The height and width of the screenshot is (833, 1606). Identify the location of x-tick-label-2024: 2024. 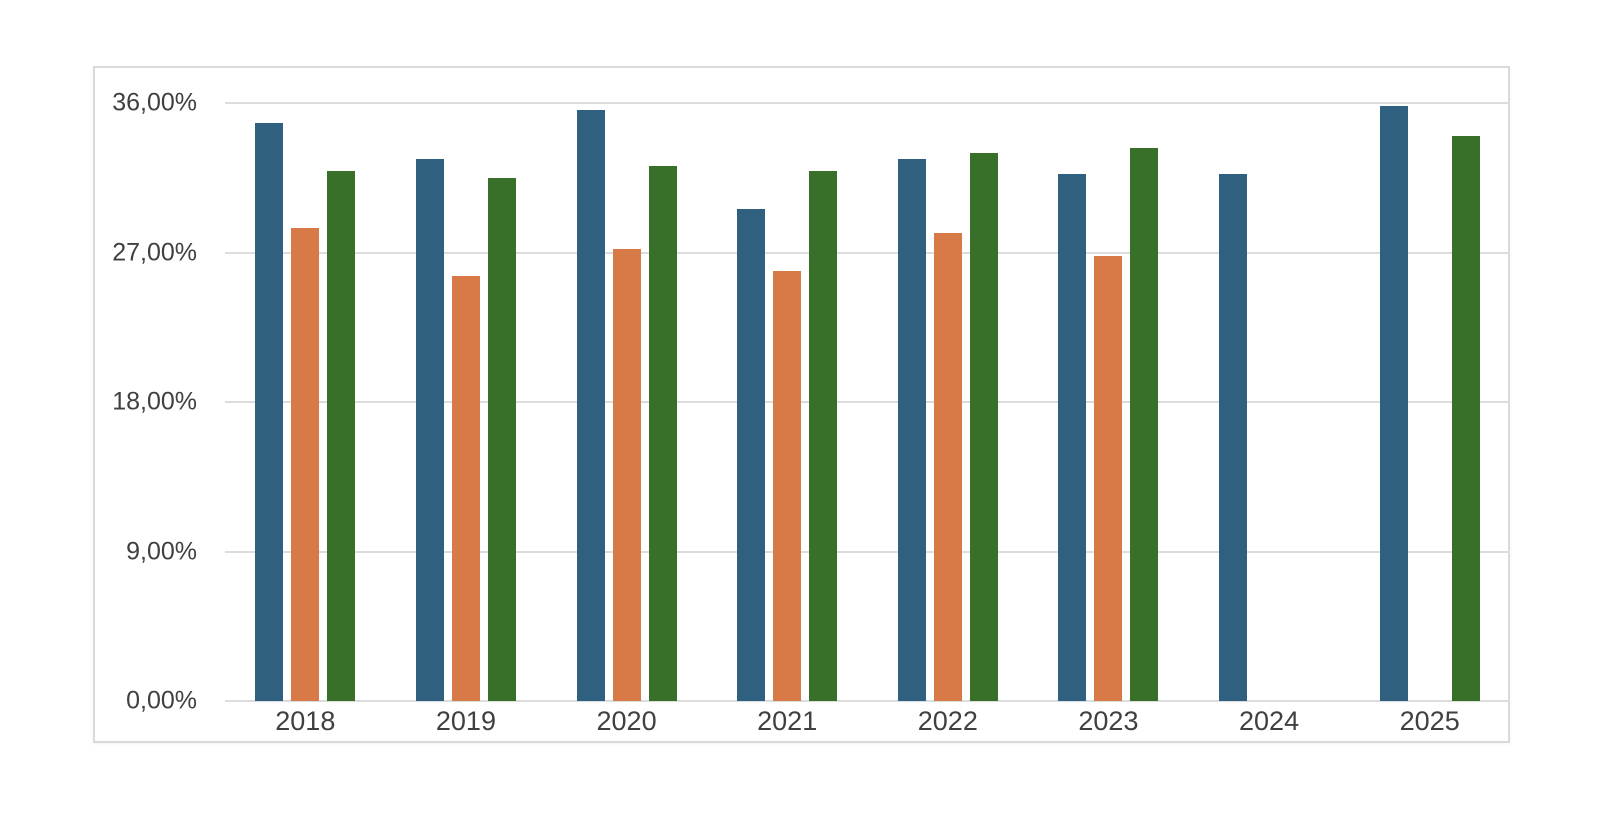
(1269, 721).